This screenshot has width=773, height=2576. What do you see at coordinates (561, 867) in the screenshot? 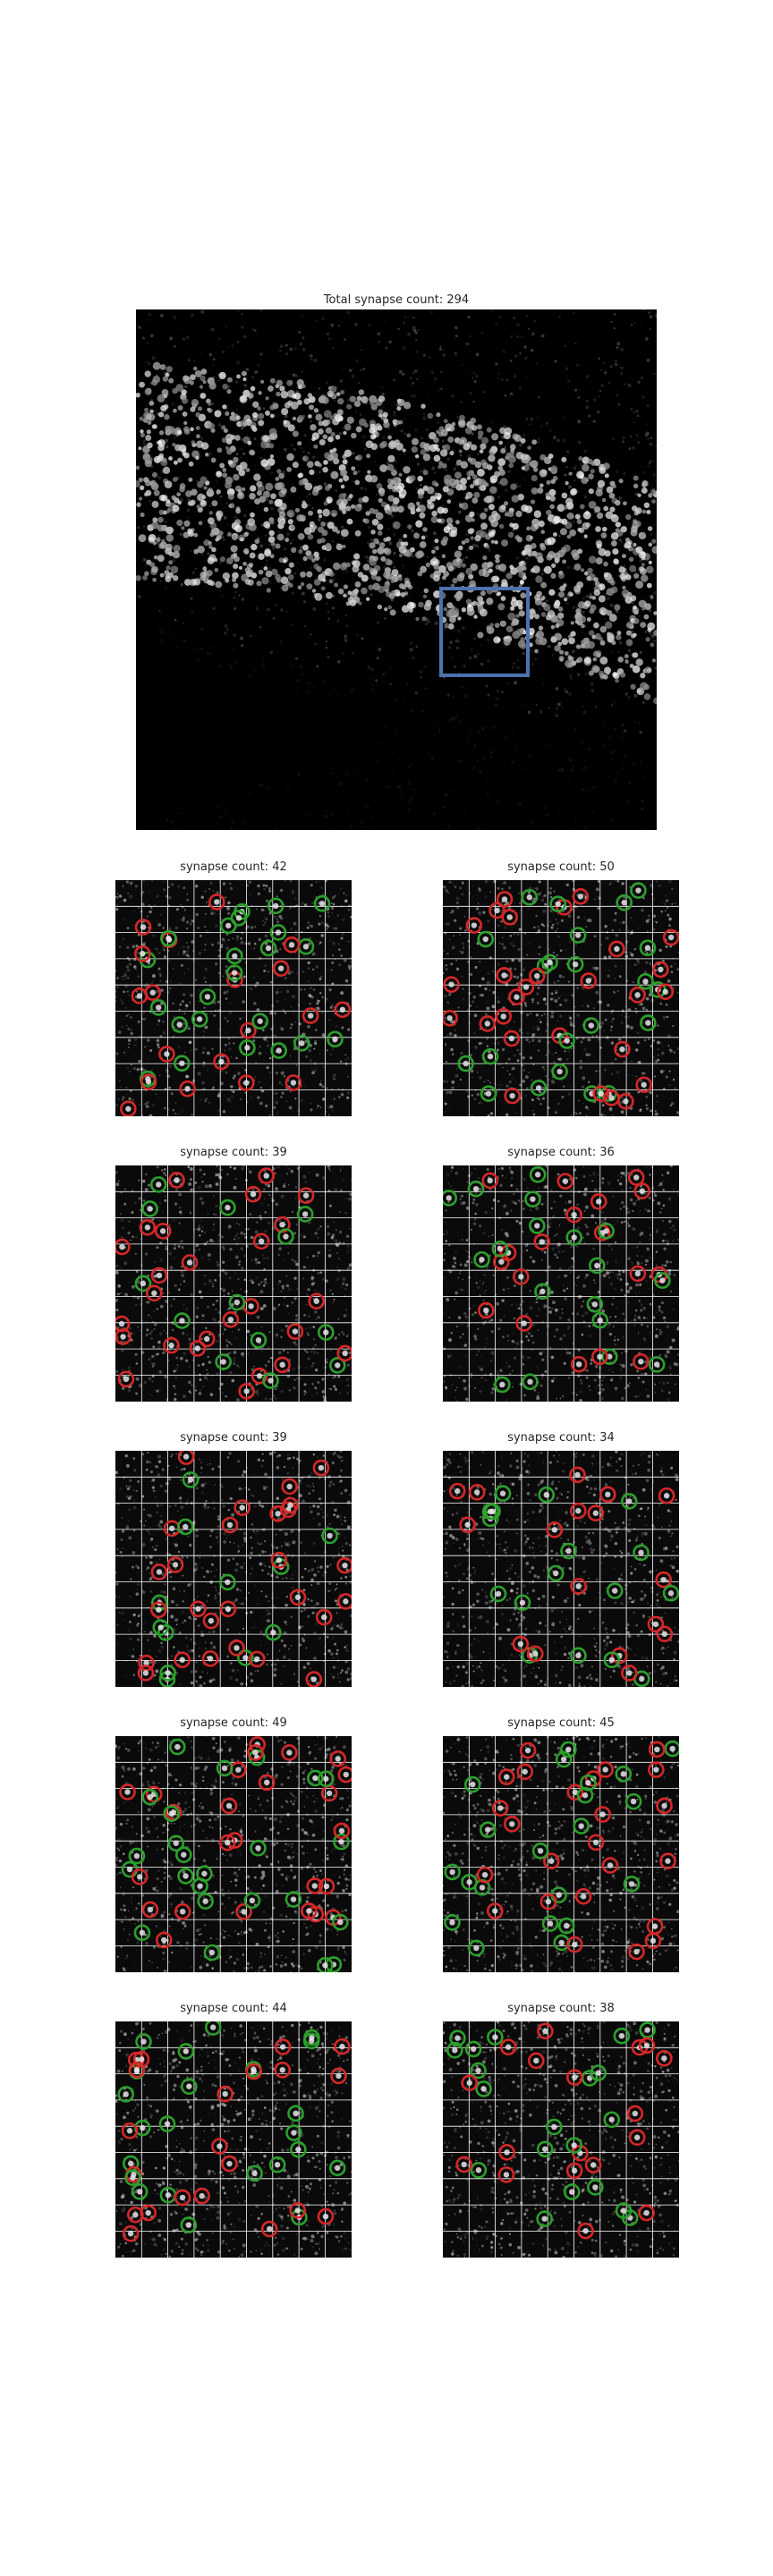
I see `panel-title: synapse count: 50` at bounding box center [561, 867].